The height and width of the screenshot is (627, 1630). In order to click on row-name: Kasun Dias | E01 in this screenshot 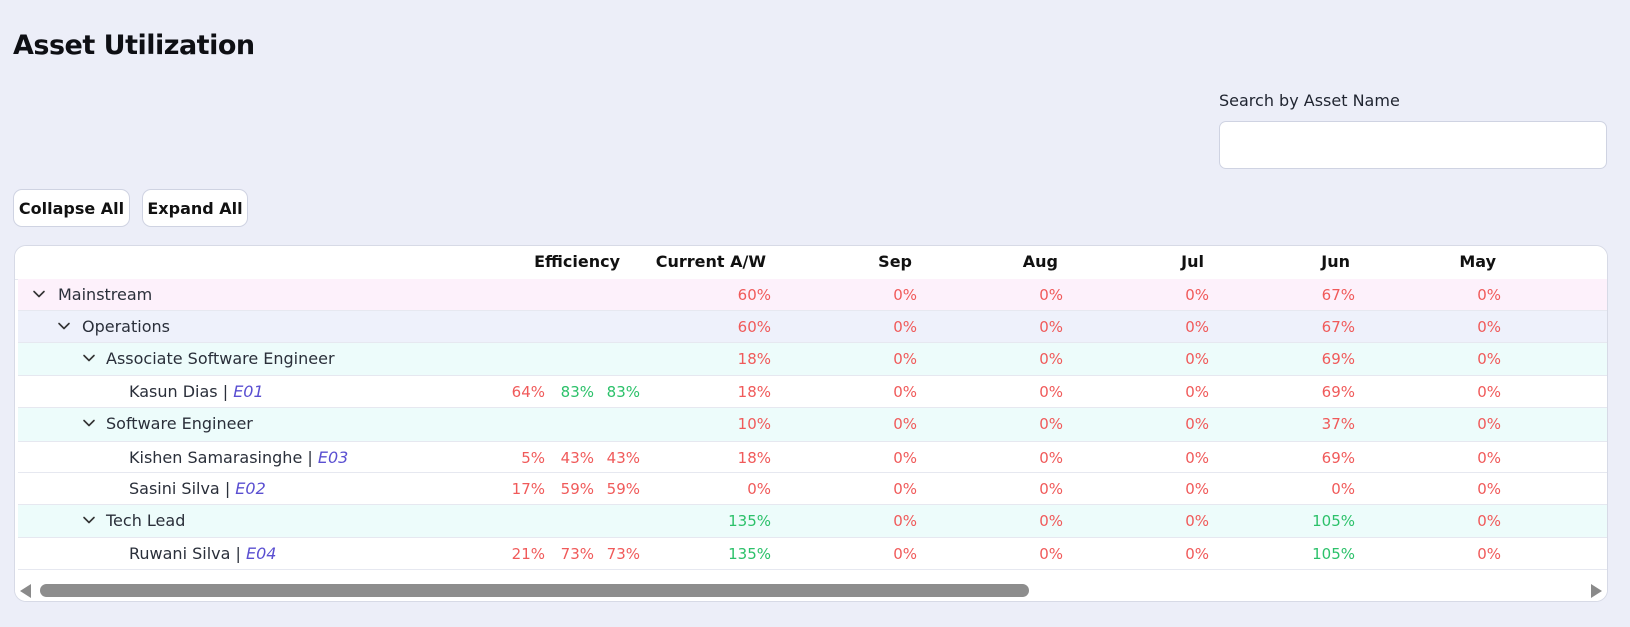, I will do `click(196, 391)`.